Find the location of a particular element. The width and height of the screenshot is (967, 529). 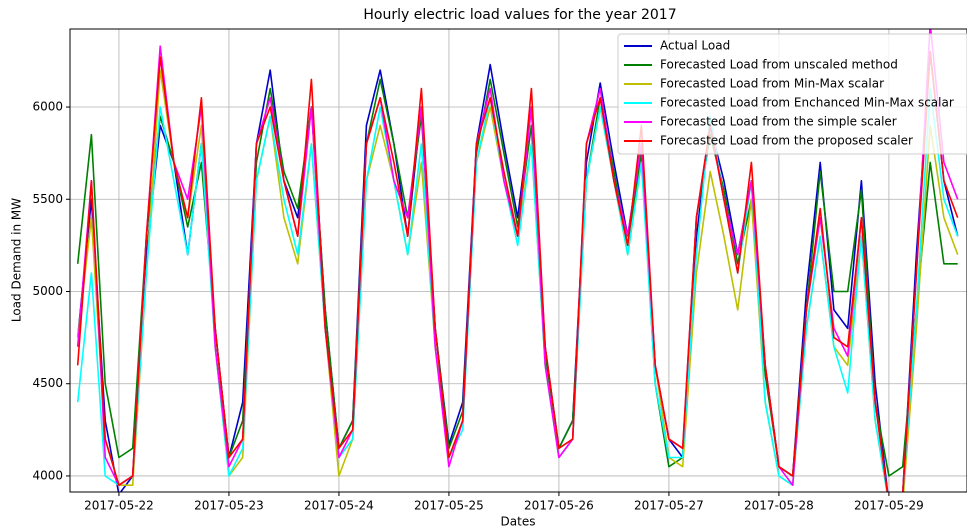

x-tick-label: 2017-05-26 is located at coordinates (559, 506).